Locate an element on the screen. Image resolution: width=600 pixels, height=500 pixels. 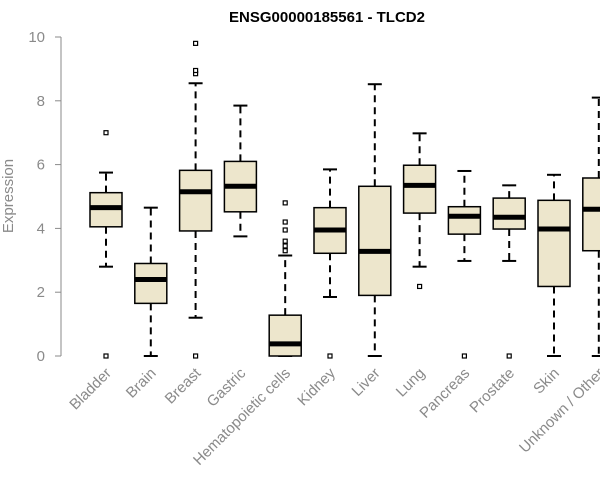
y-tick-label: 8 is located at coordinates (41, 101).